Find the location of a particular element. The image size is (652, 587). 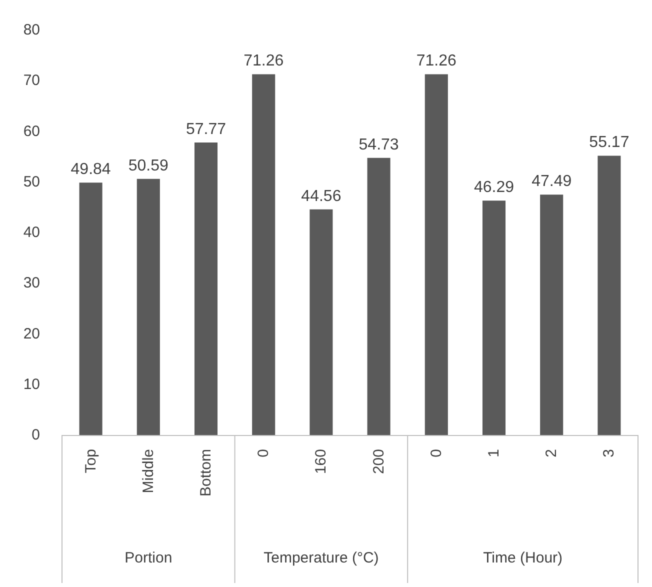

x-tick-label: Middle is located at coordinates (148, 471).